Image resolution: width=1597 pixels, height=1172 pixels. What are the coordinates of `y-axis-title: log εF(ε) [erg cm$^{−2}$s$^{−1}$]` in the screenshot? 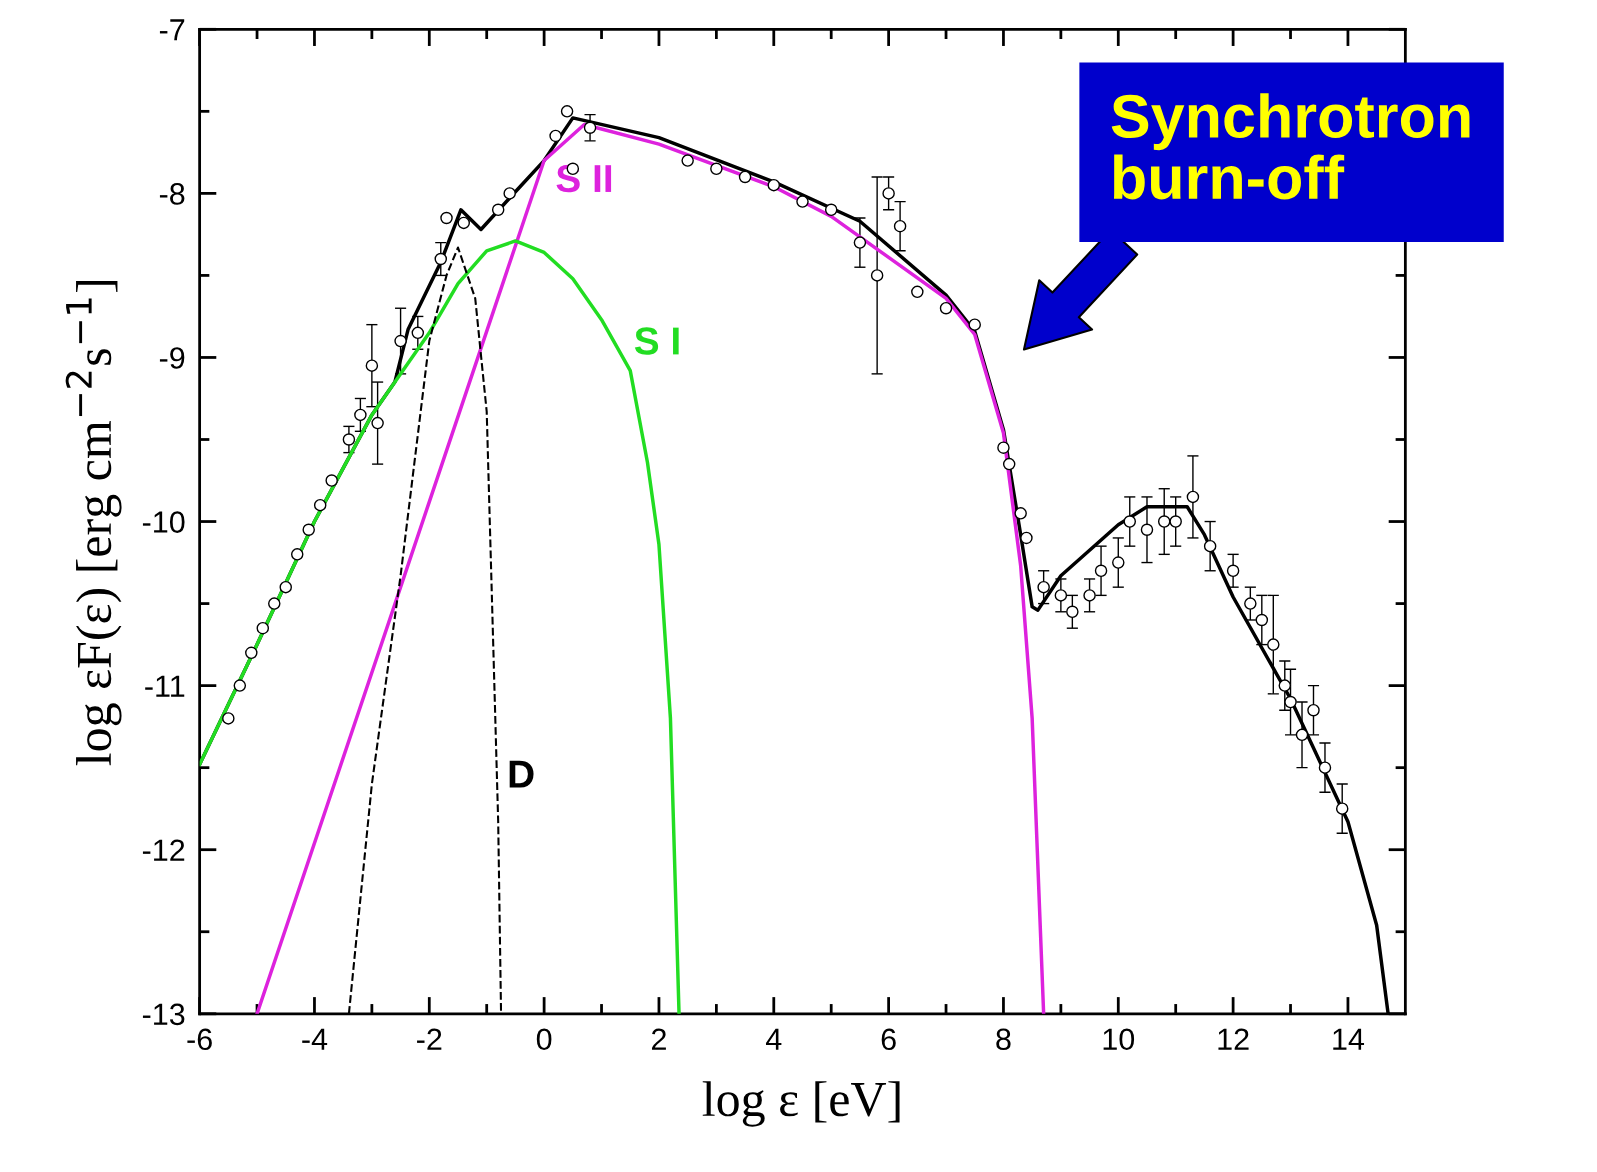 It's located at (93, 523).